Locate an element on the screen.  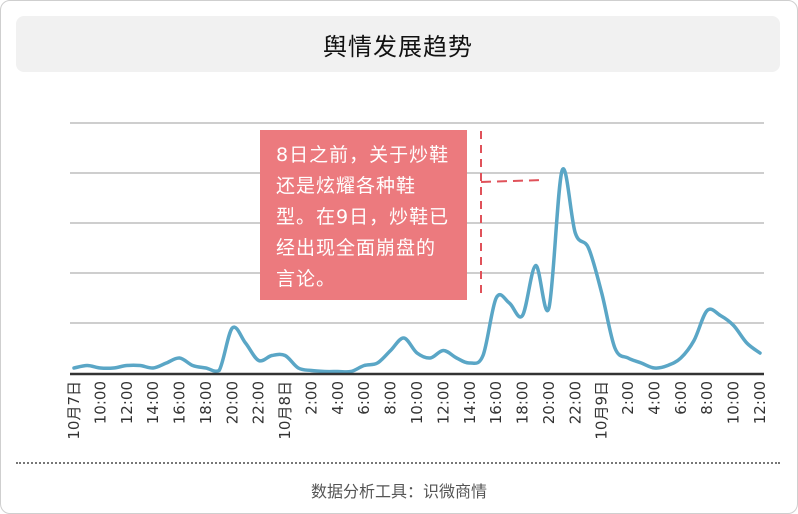
footer-divider is located at coordinates (398, 463).